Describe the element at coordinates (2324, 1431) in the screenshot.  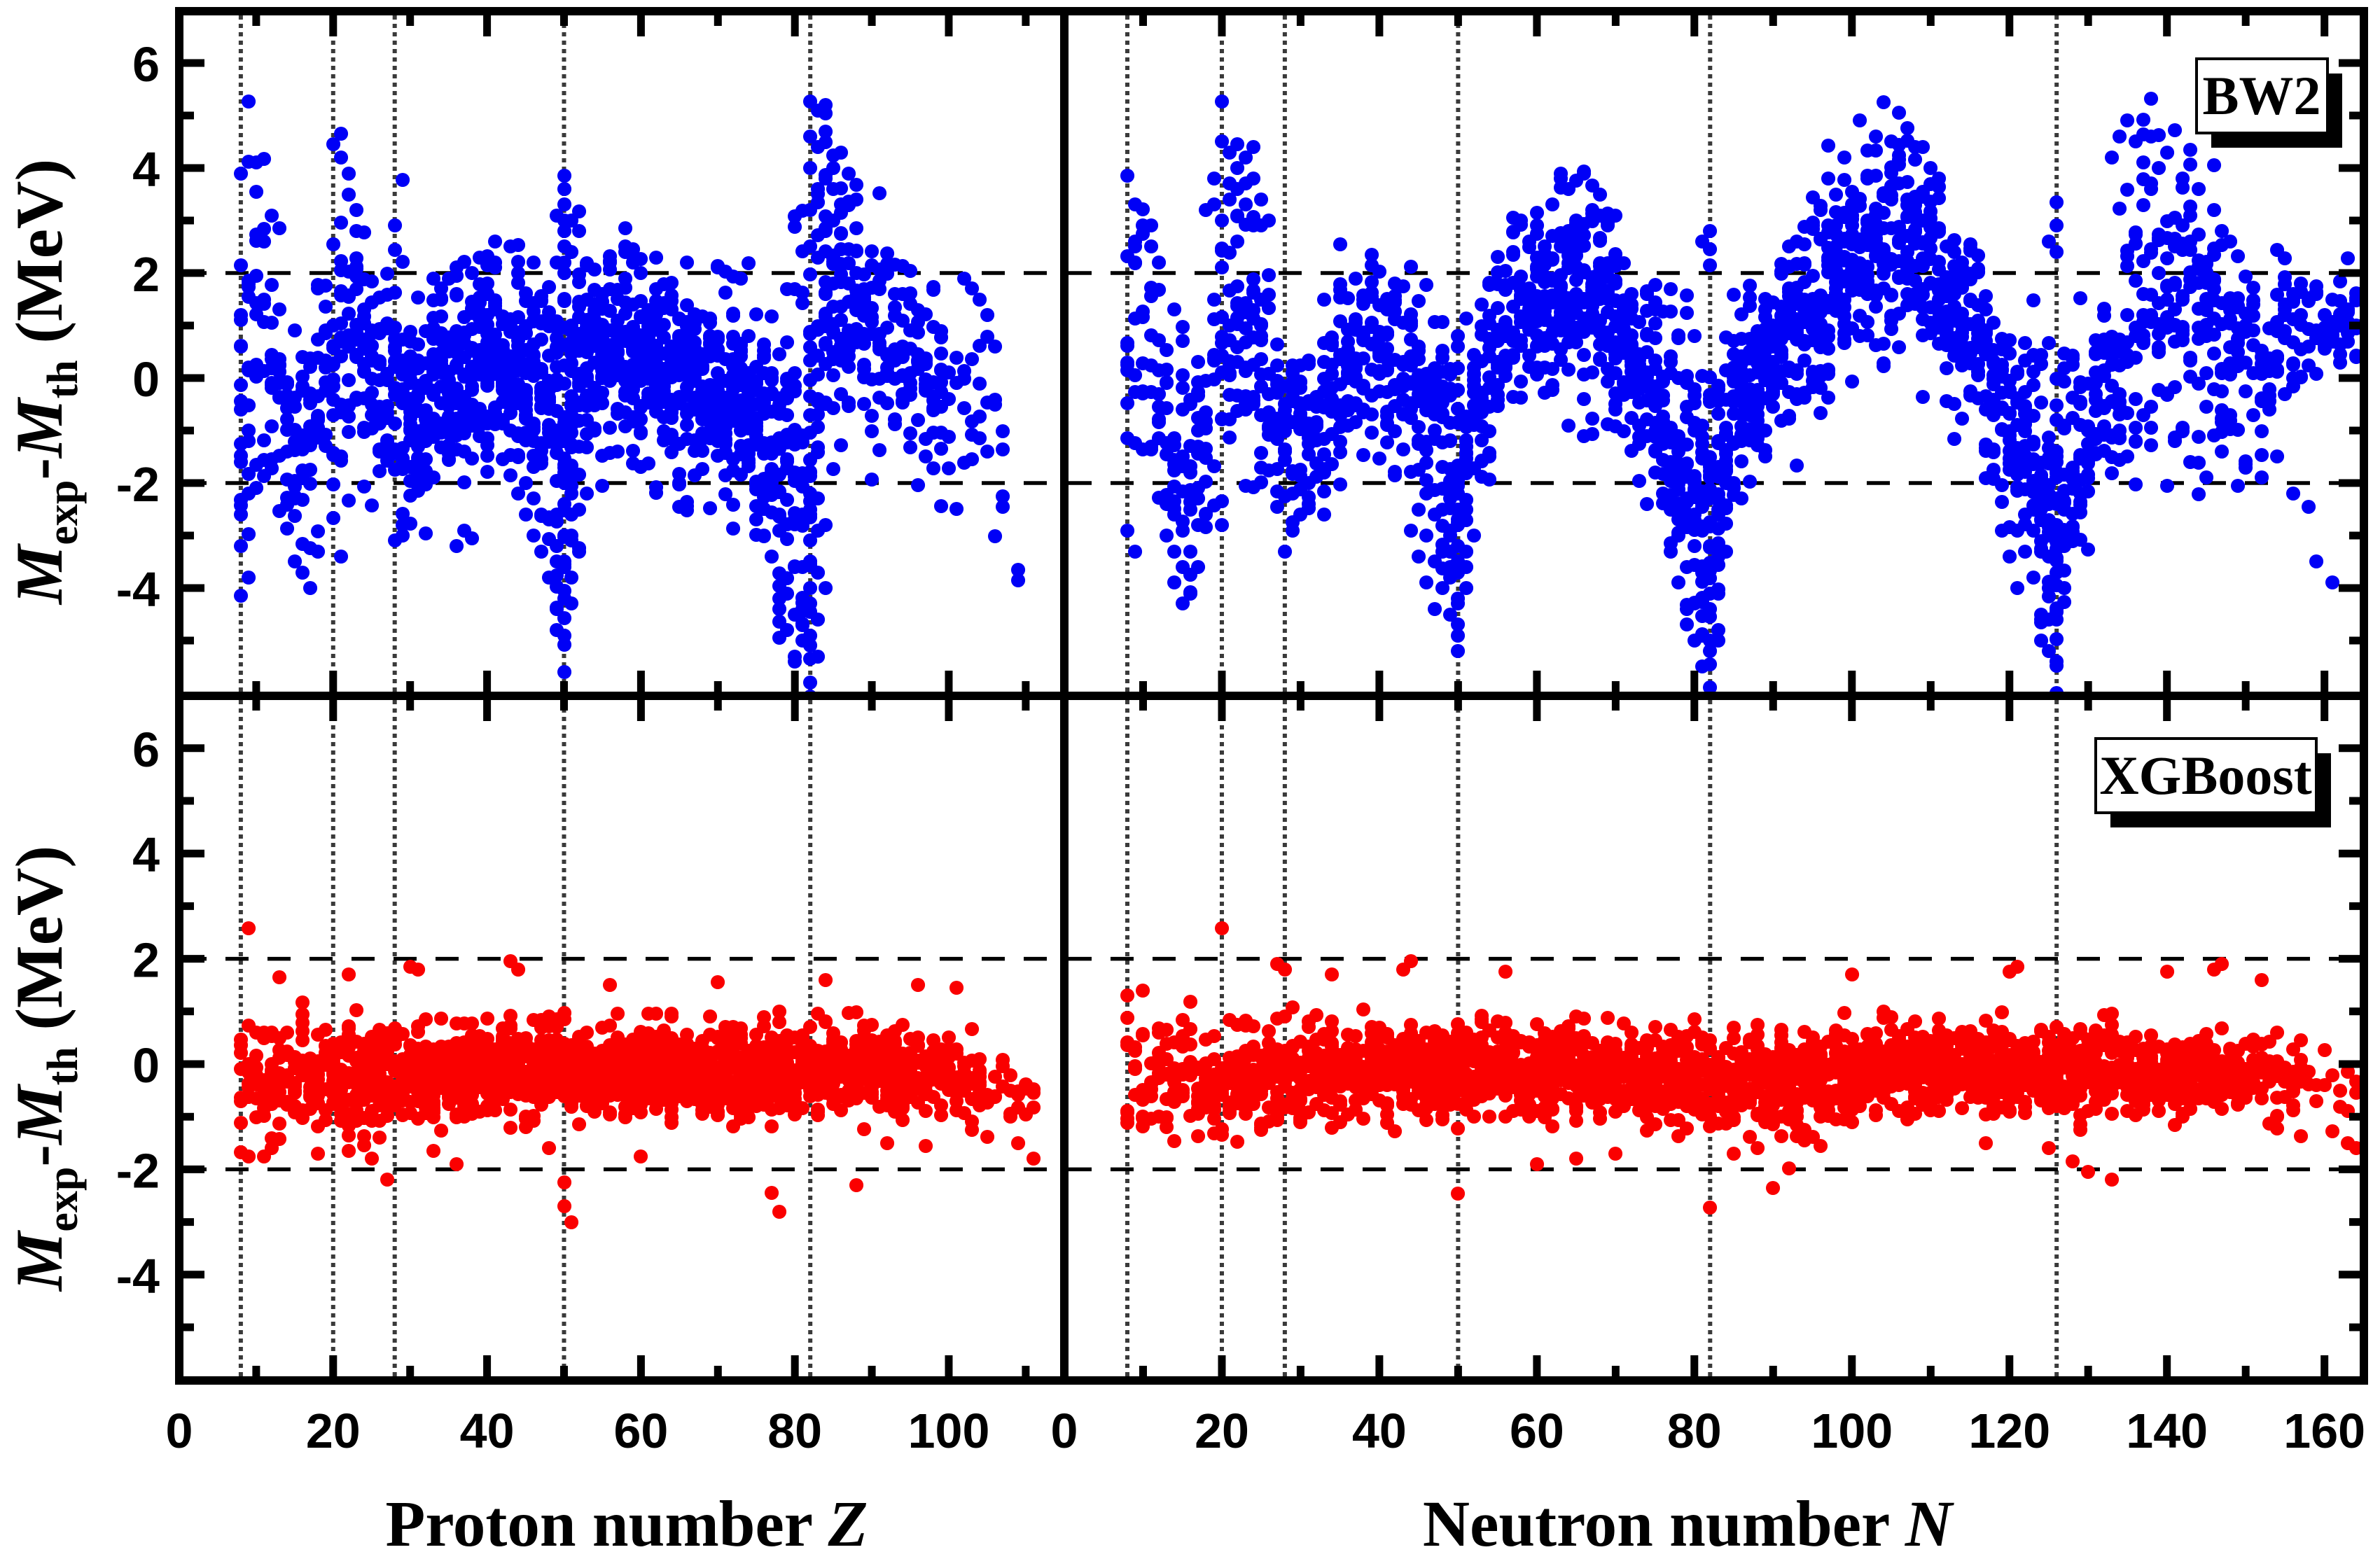
I see `svg-text: 160` at that location.